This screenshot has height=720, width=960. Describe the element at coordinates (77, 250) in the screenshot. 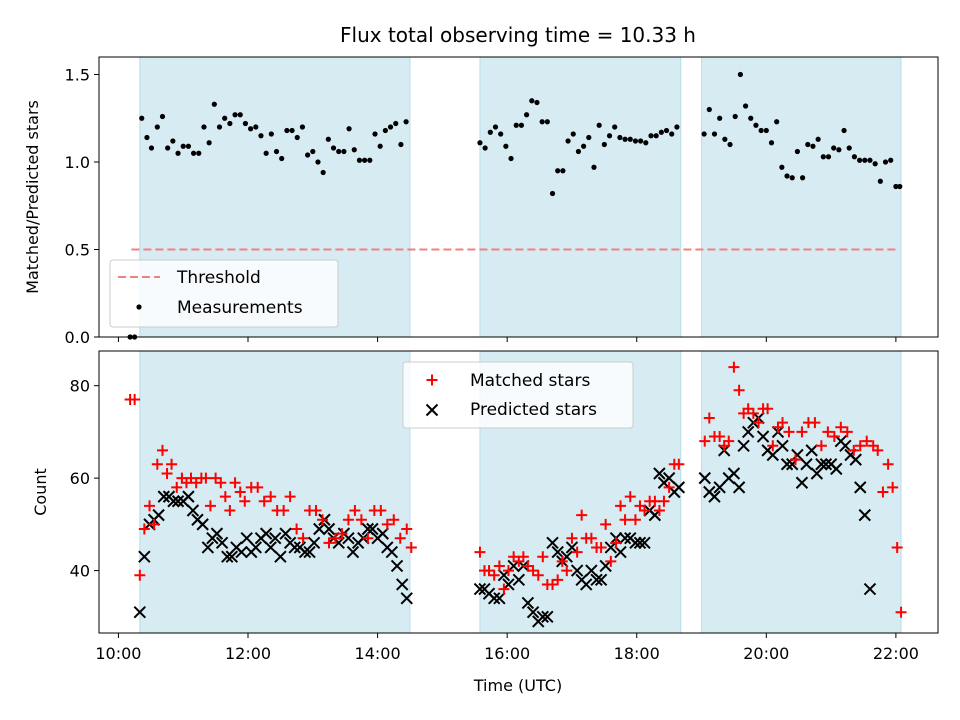

I see `ratio-y-tick-label: 0.5` at that location.